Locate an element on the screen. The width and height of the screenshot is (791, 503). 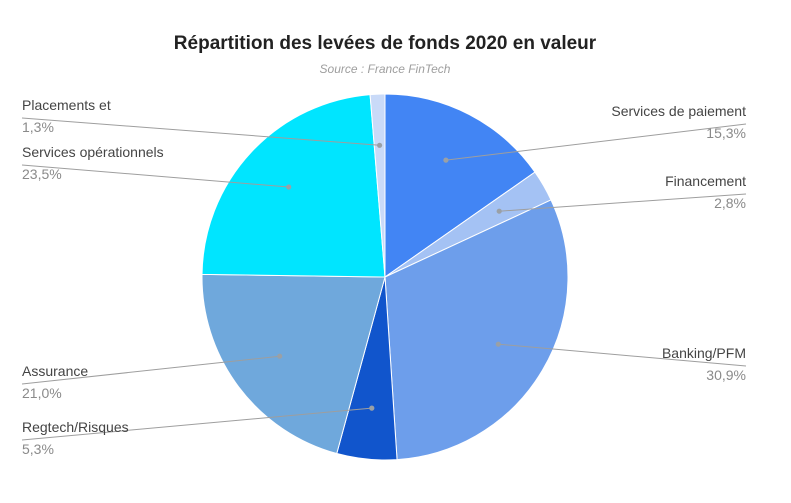
leader-dot-regtech-risques is located at coordinates (372, 408).